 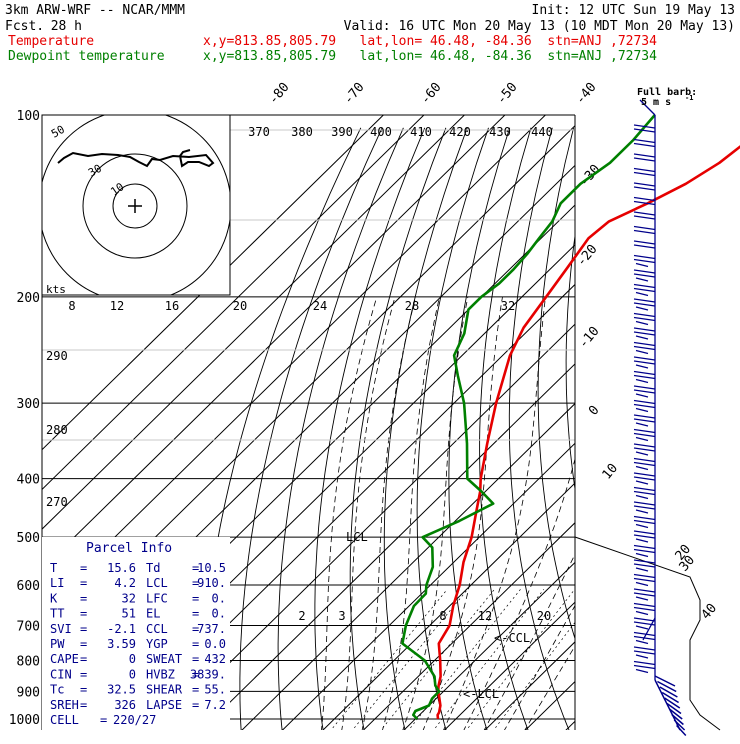 I want to click on pressure-tick-label: 100, so click(x=28, y=116).